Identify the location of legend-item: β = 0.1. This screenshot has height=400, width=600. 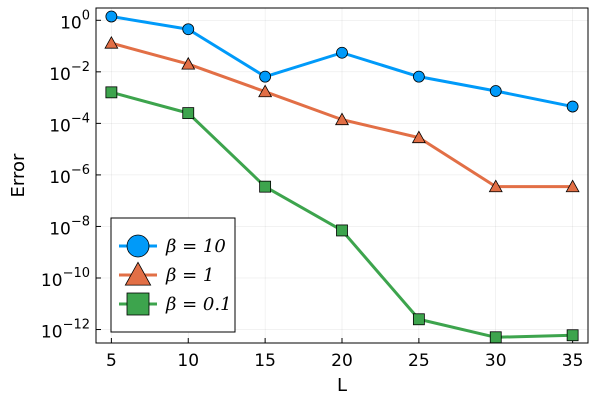
(175, 304).